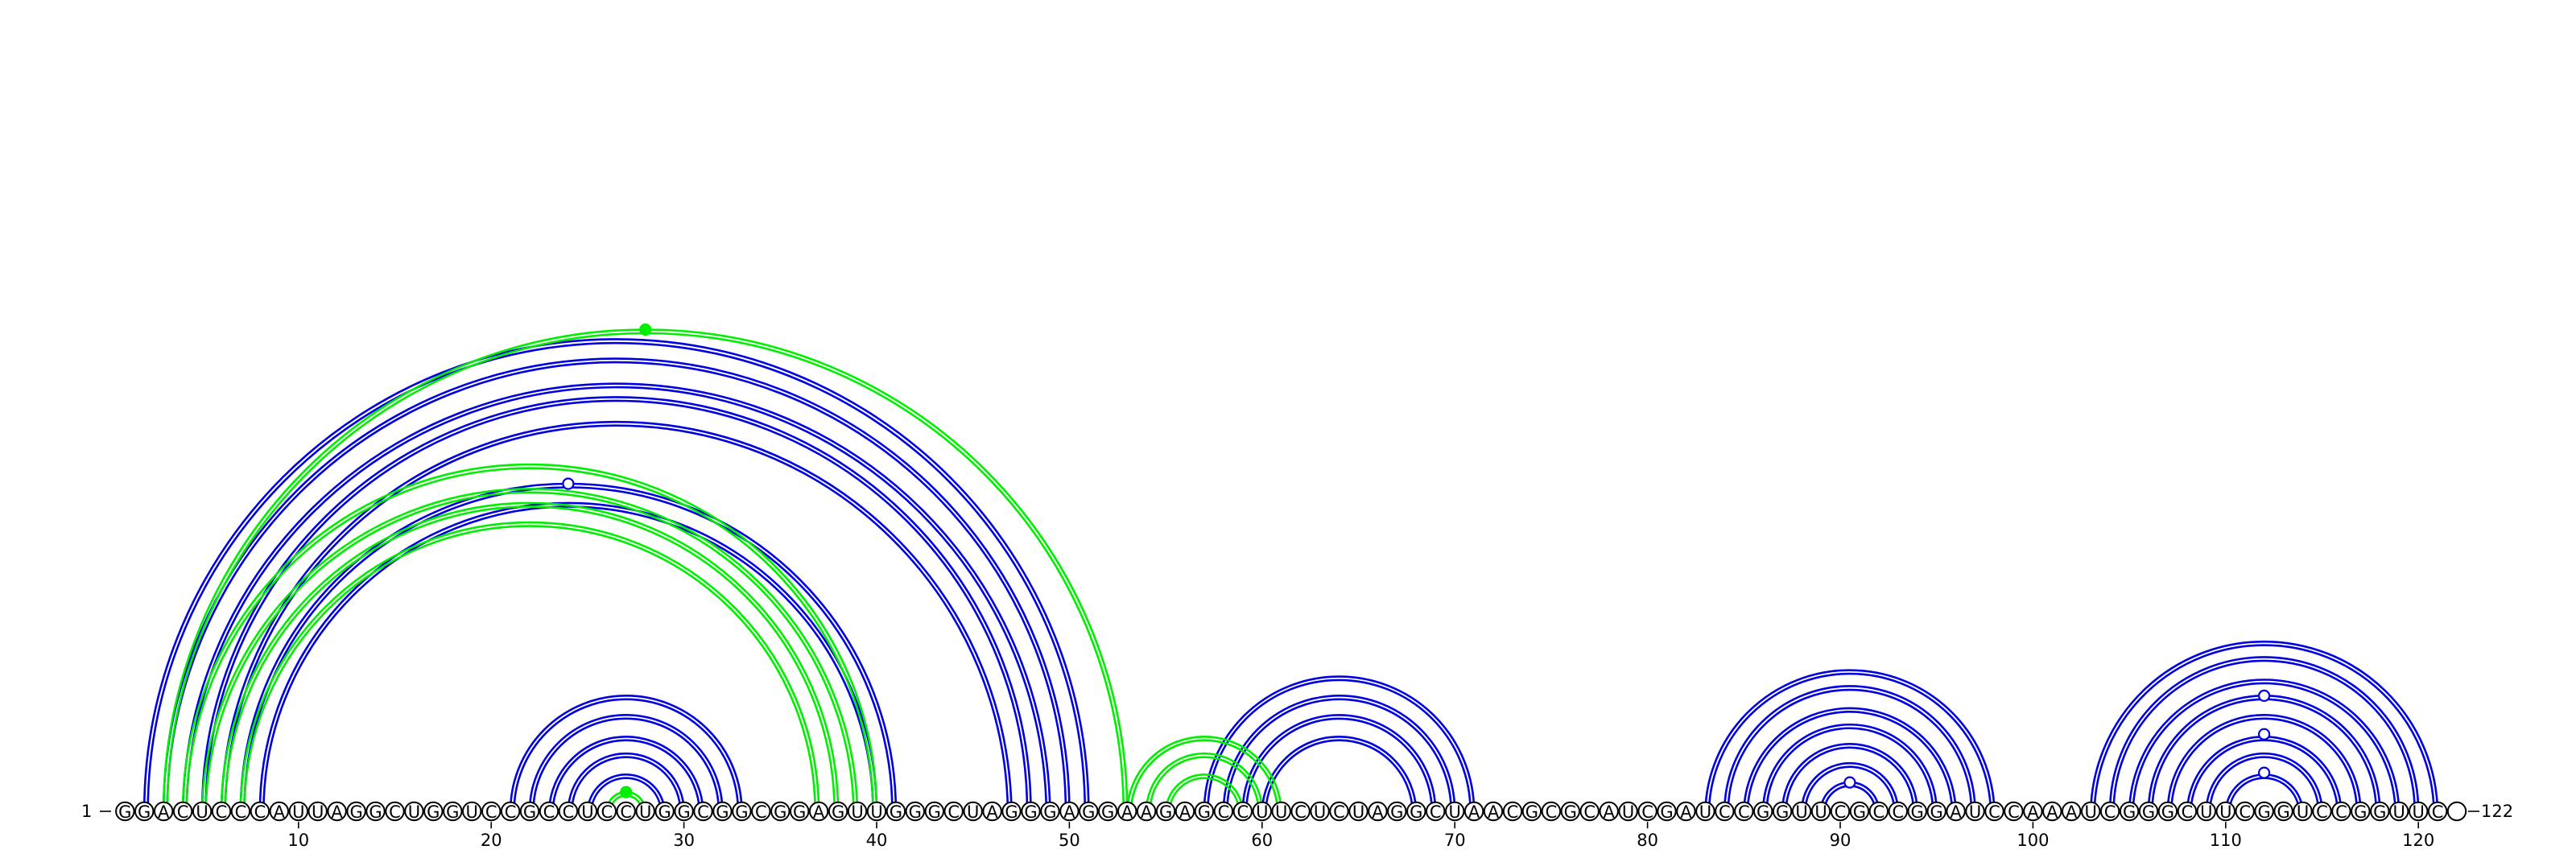 The height and width of the screenshot is (858, 2576). I want to click on blue-arc-6-47-inner, so click(616, 618).